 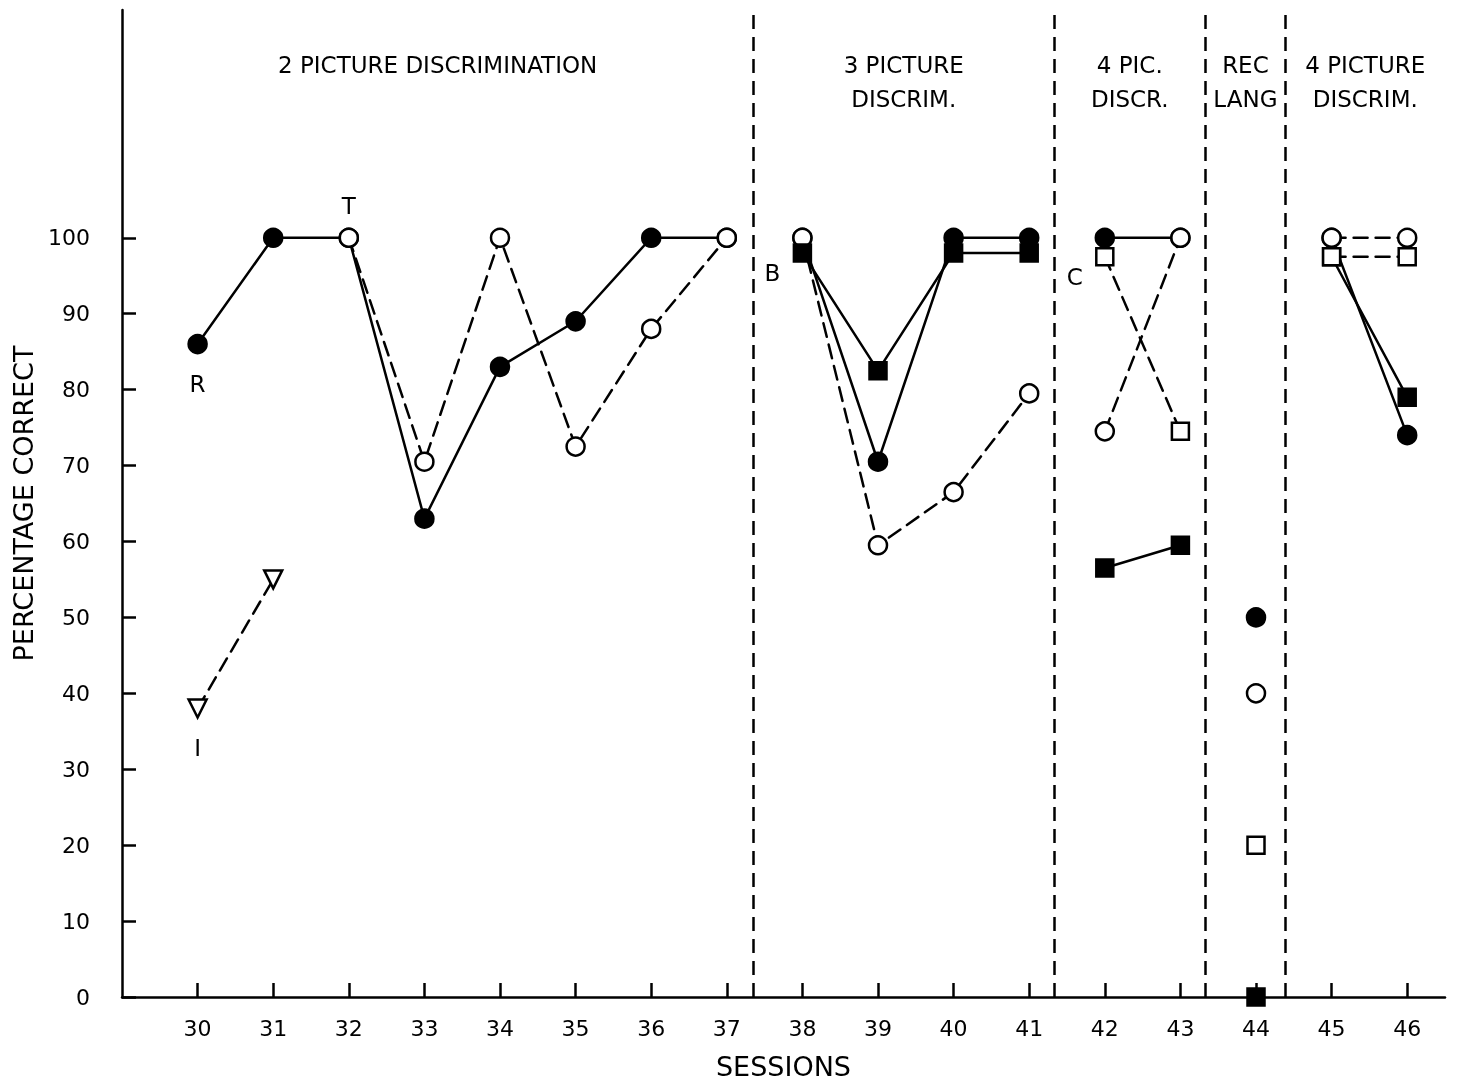 What do you see at coordinates (83, 997) in the screenshot?
I see `y-tick-label: 0` at bounding box center [83, 997].